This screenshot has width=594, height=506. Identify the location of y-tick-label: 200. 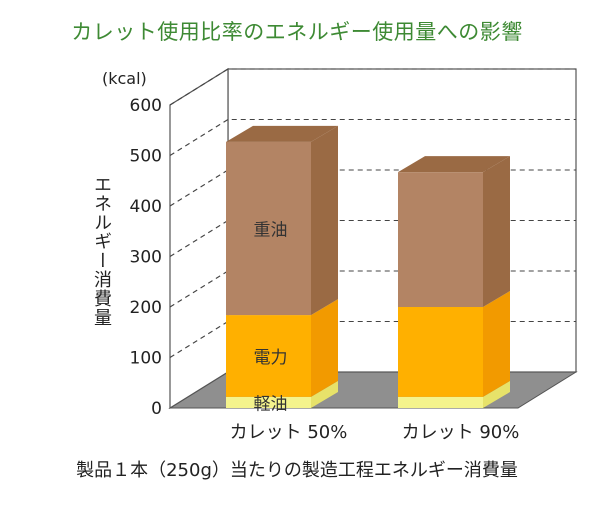
(146, 308).